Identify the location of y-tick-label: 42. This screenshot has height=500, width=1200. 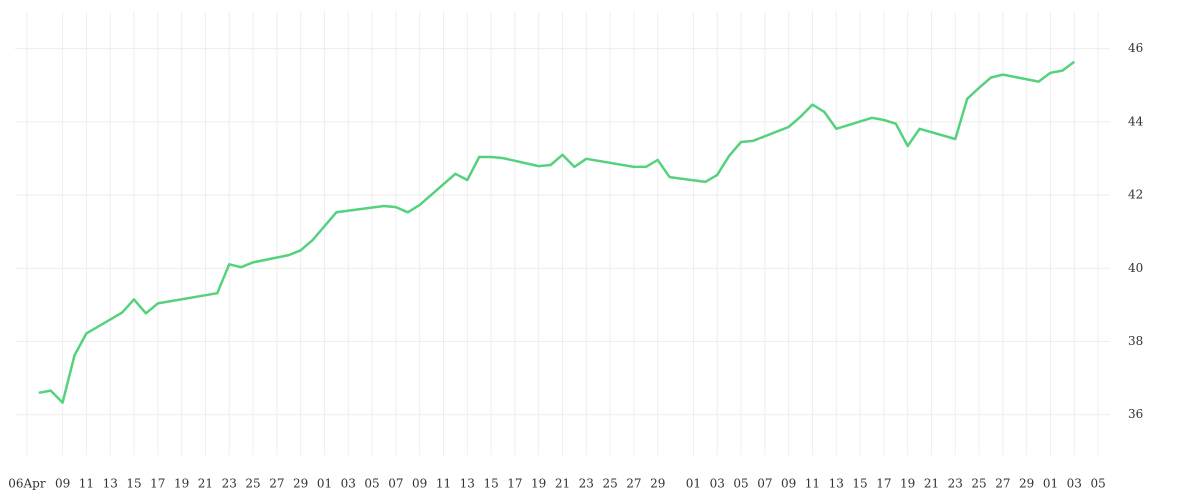
(1135, 195).